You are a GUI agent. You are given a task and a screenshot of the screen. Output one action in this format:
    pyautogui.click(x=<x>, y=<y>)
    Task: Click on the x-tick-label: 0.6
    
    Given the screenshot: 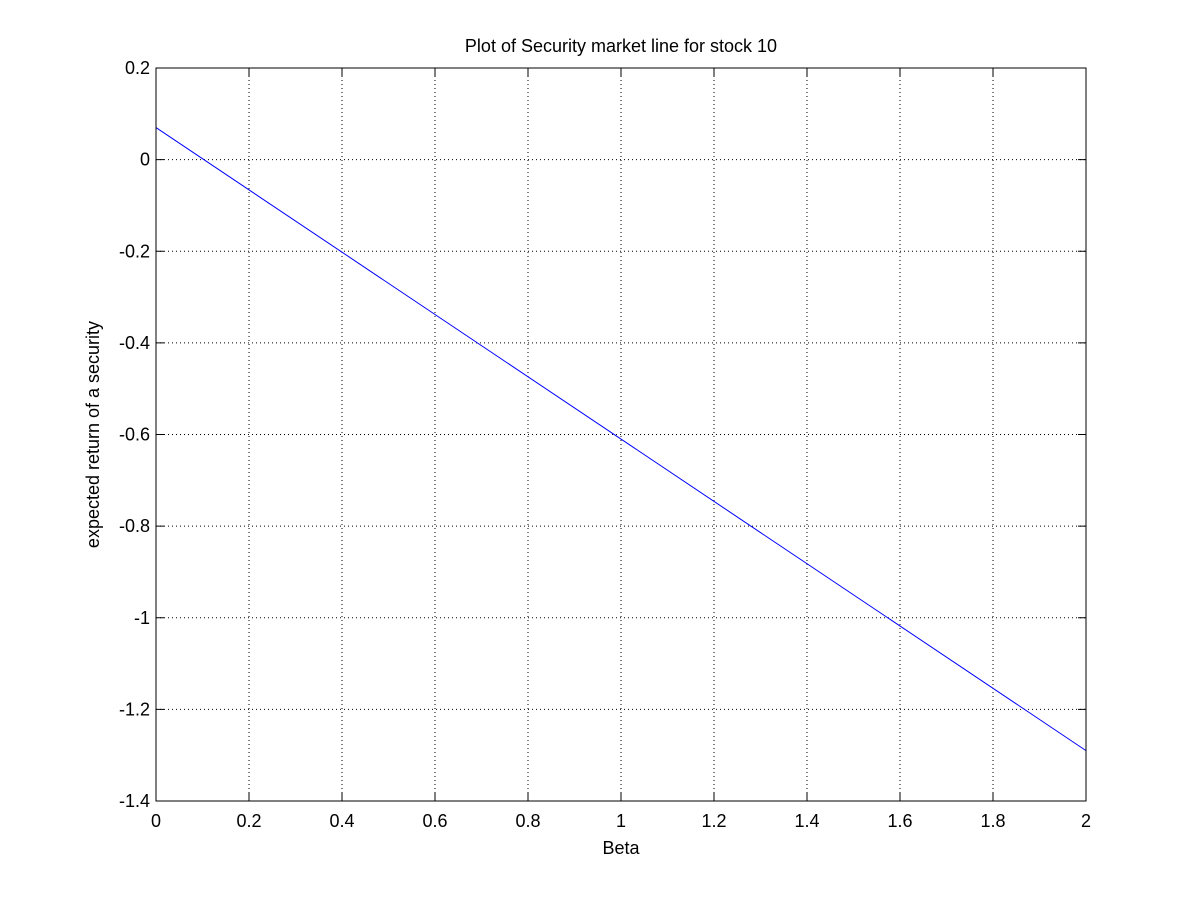 What is the action you would take?
    pyautogui.click(x=434, y=821)
    